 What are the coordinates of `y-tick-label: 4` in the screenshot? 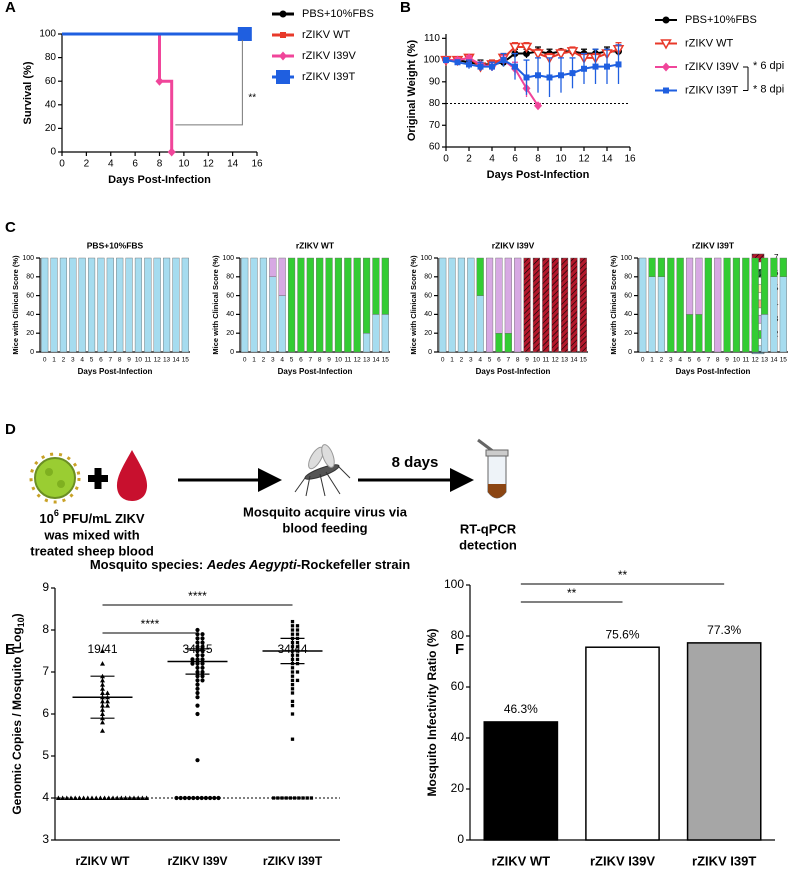 It's located at (45, 797).